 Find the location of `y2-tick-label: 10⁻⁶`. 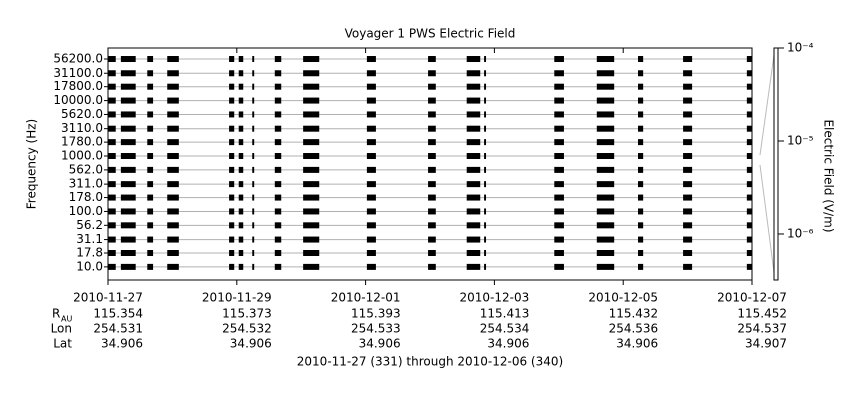

y2-tick-label: 10⁻⁶ is located at coordinates (800, 233).